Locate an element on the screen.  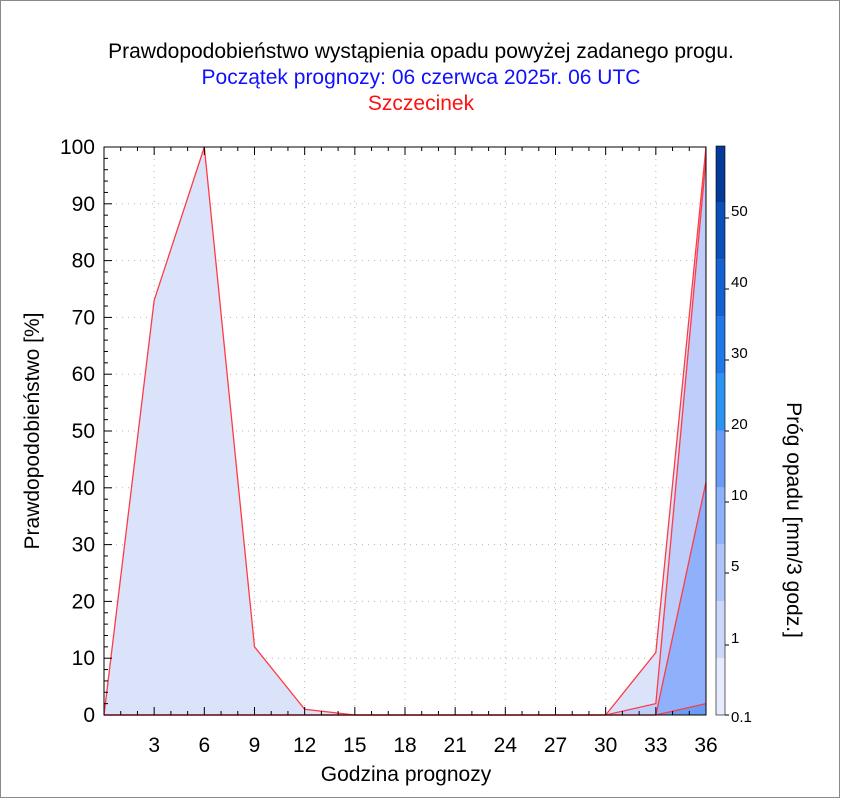
x-tick-label: 6 is located at coordinates (204, 745).